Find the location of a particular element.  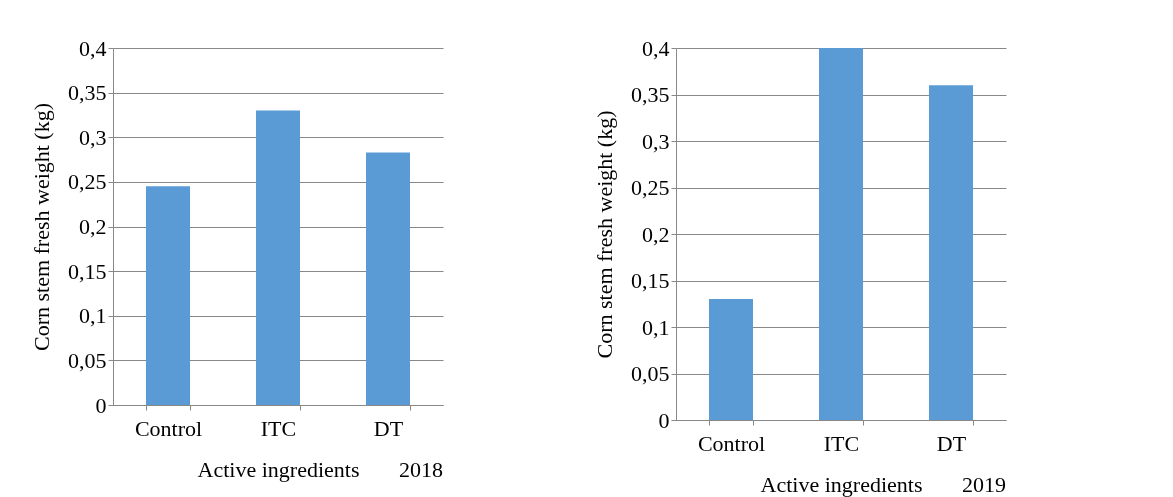

text: 2018 is located at coordinates (421, 469).